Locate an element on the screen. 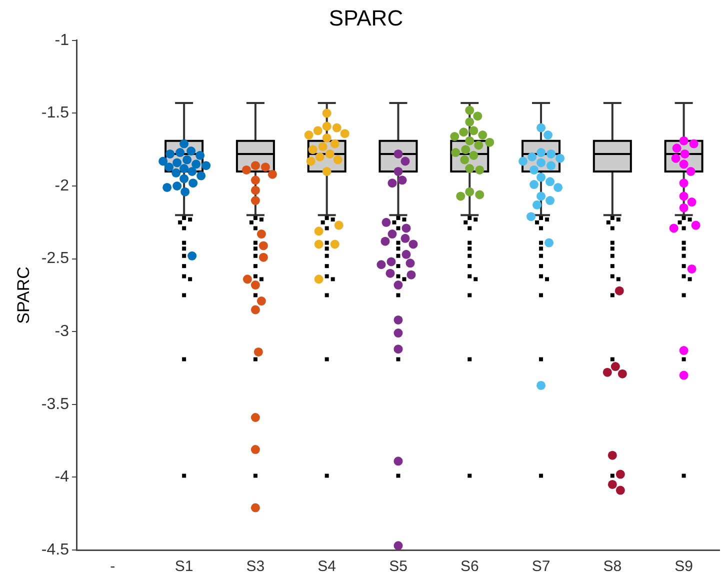 The width and height of the screenshot is (724, 581). x-tick-label: S9 is located at coordinates (683, 567).